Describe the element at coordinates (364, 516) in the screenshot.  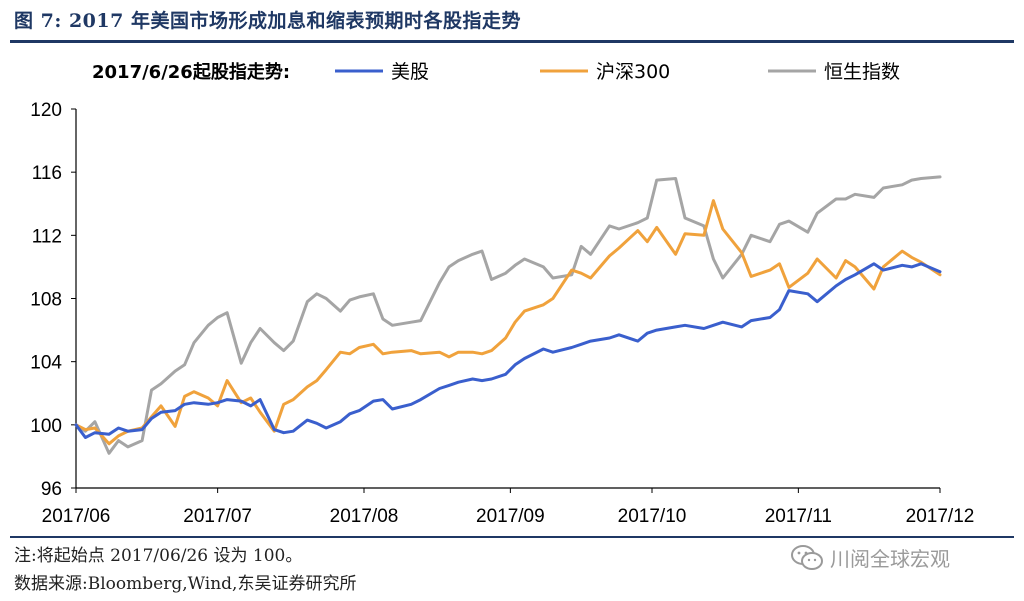
I see `x-tick-label: 2017/08` at that location.